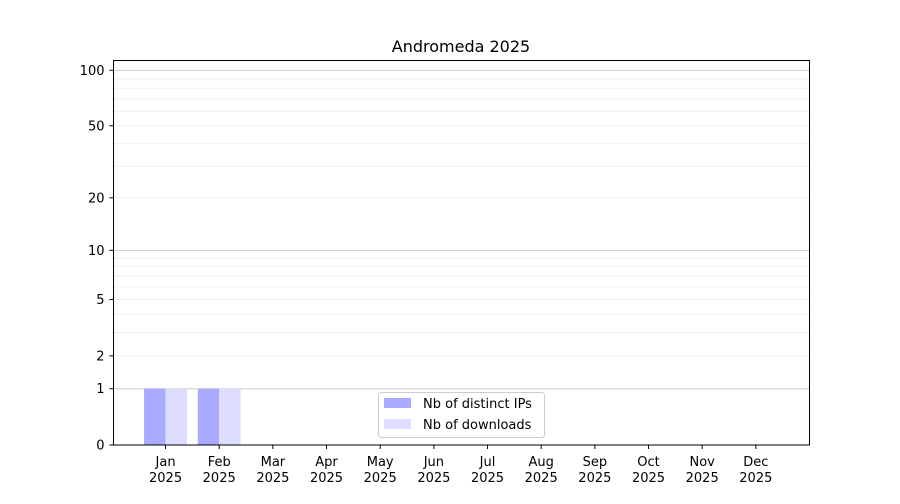  I want to click on y-tick-label: 0, so click(100, 446).